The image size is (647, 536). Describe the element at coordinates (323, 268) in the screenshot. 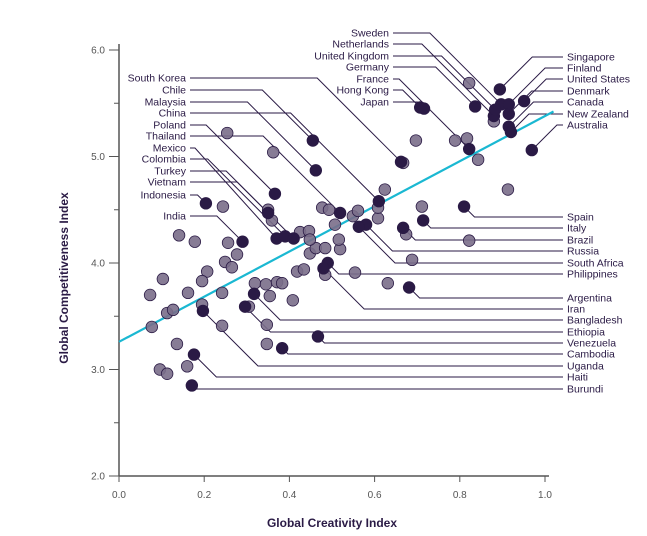

I see `data-point-iran` at that location.